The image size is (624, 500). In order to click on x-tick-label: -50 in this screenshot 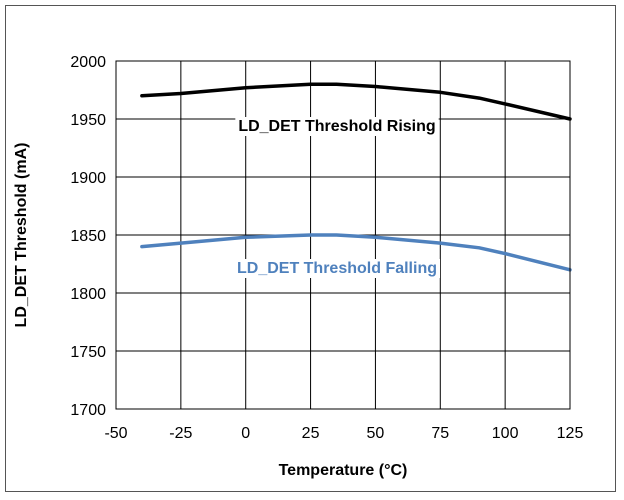, I will do `click(115, 433)`.